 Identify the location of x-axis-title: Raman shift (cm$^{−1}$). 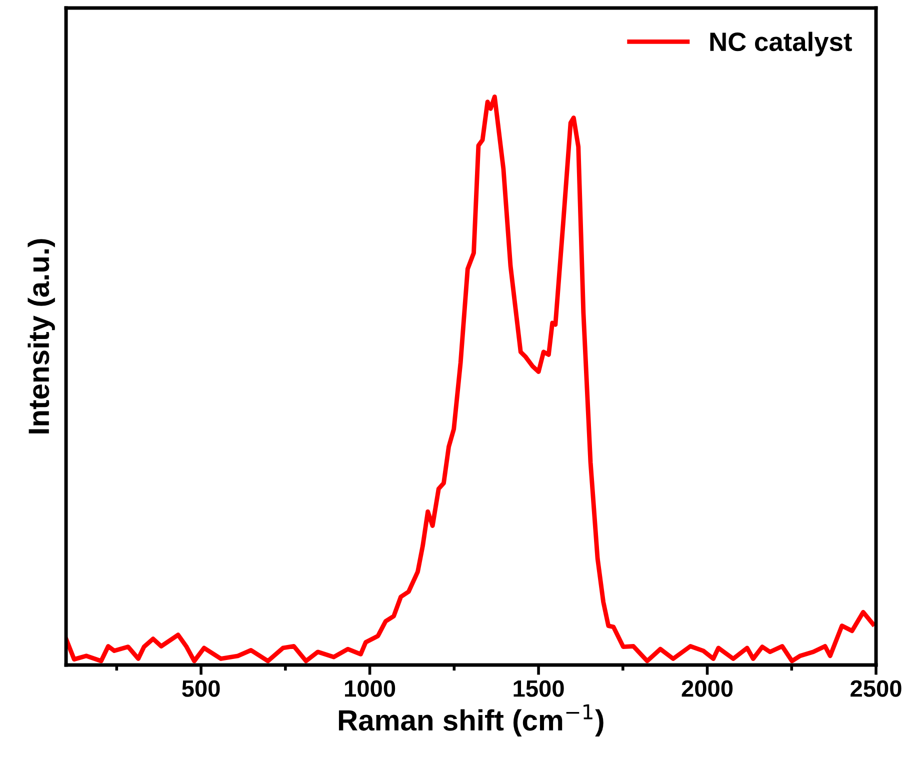
(471, 720).